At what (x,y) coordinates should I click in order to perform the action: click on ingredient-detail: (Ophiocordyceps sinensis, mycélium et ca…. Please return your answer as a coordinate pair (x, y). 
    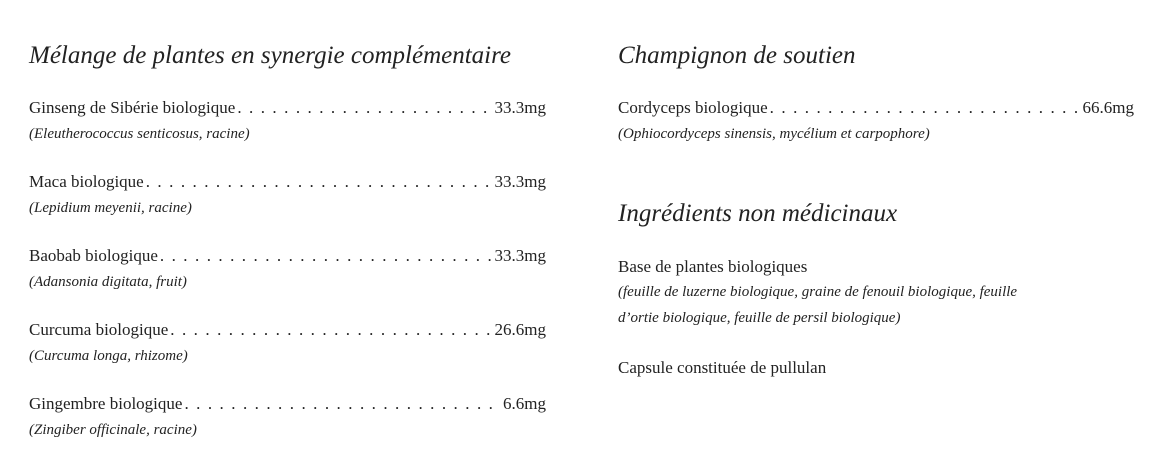
    Looking at the image, I should click on (774, 134).